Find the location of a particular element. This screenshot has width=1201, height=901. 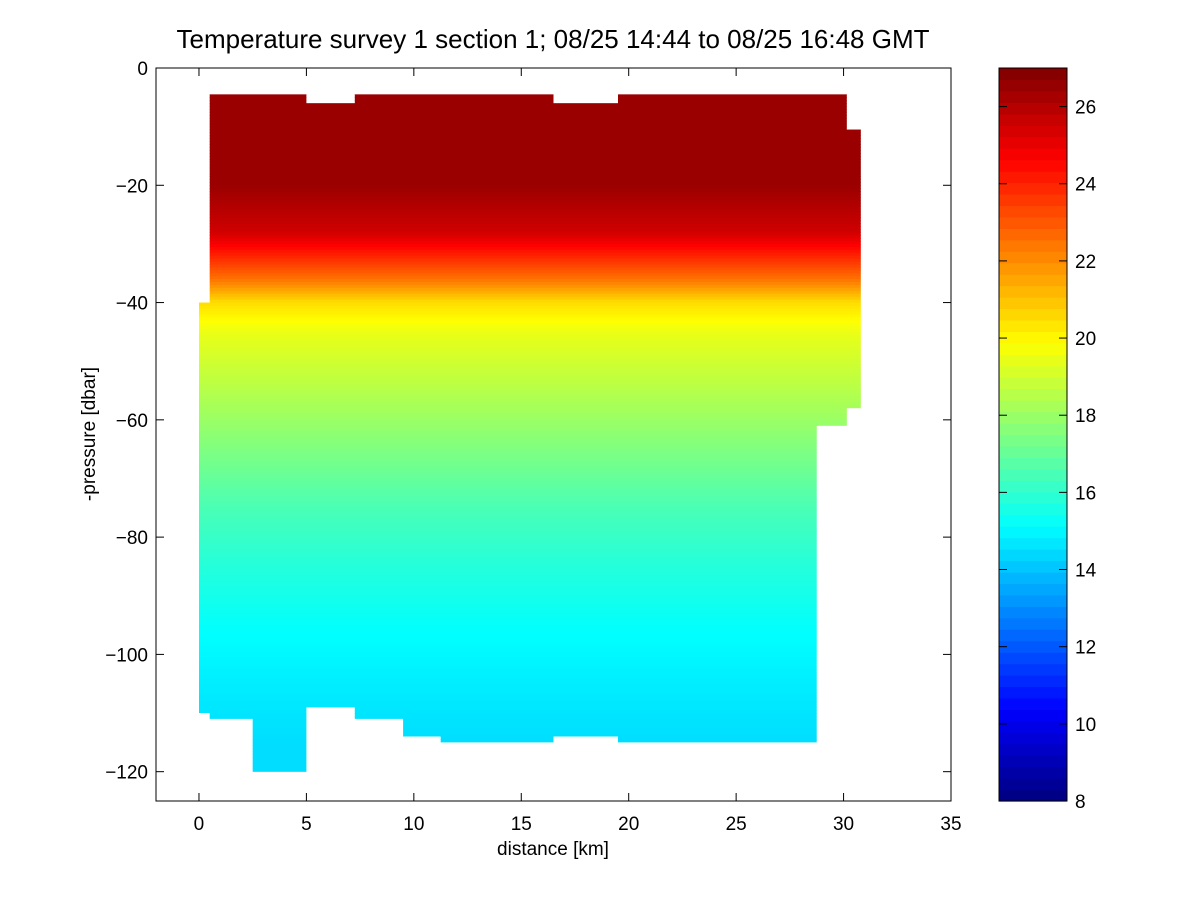

colorbar-tick-label: 14 is located at coordinates (1086, 571).